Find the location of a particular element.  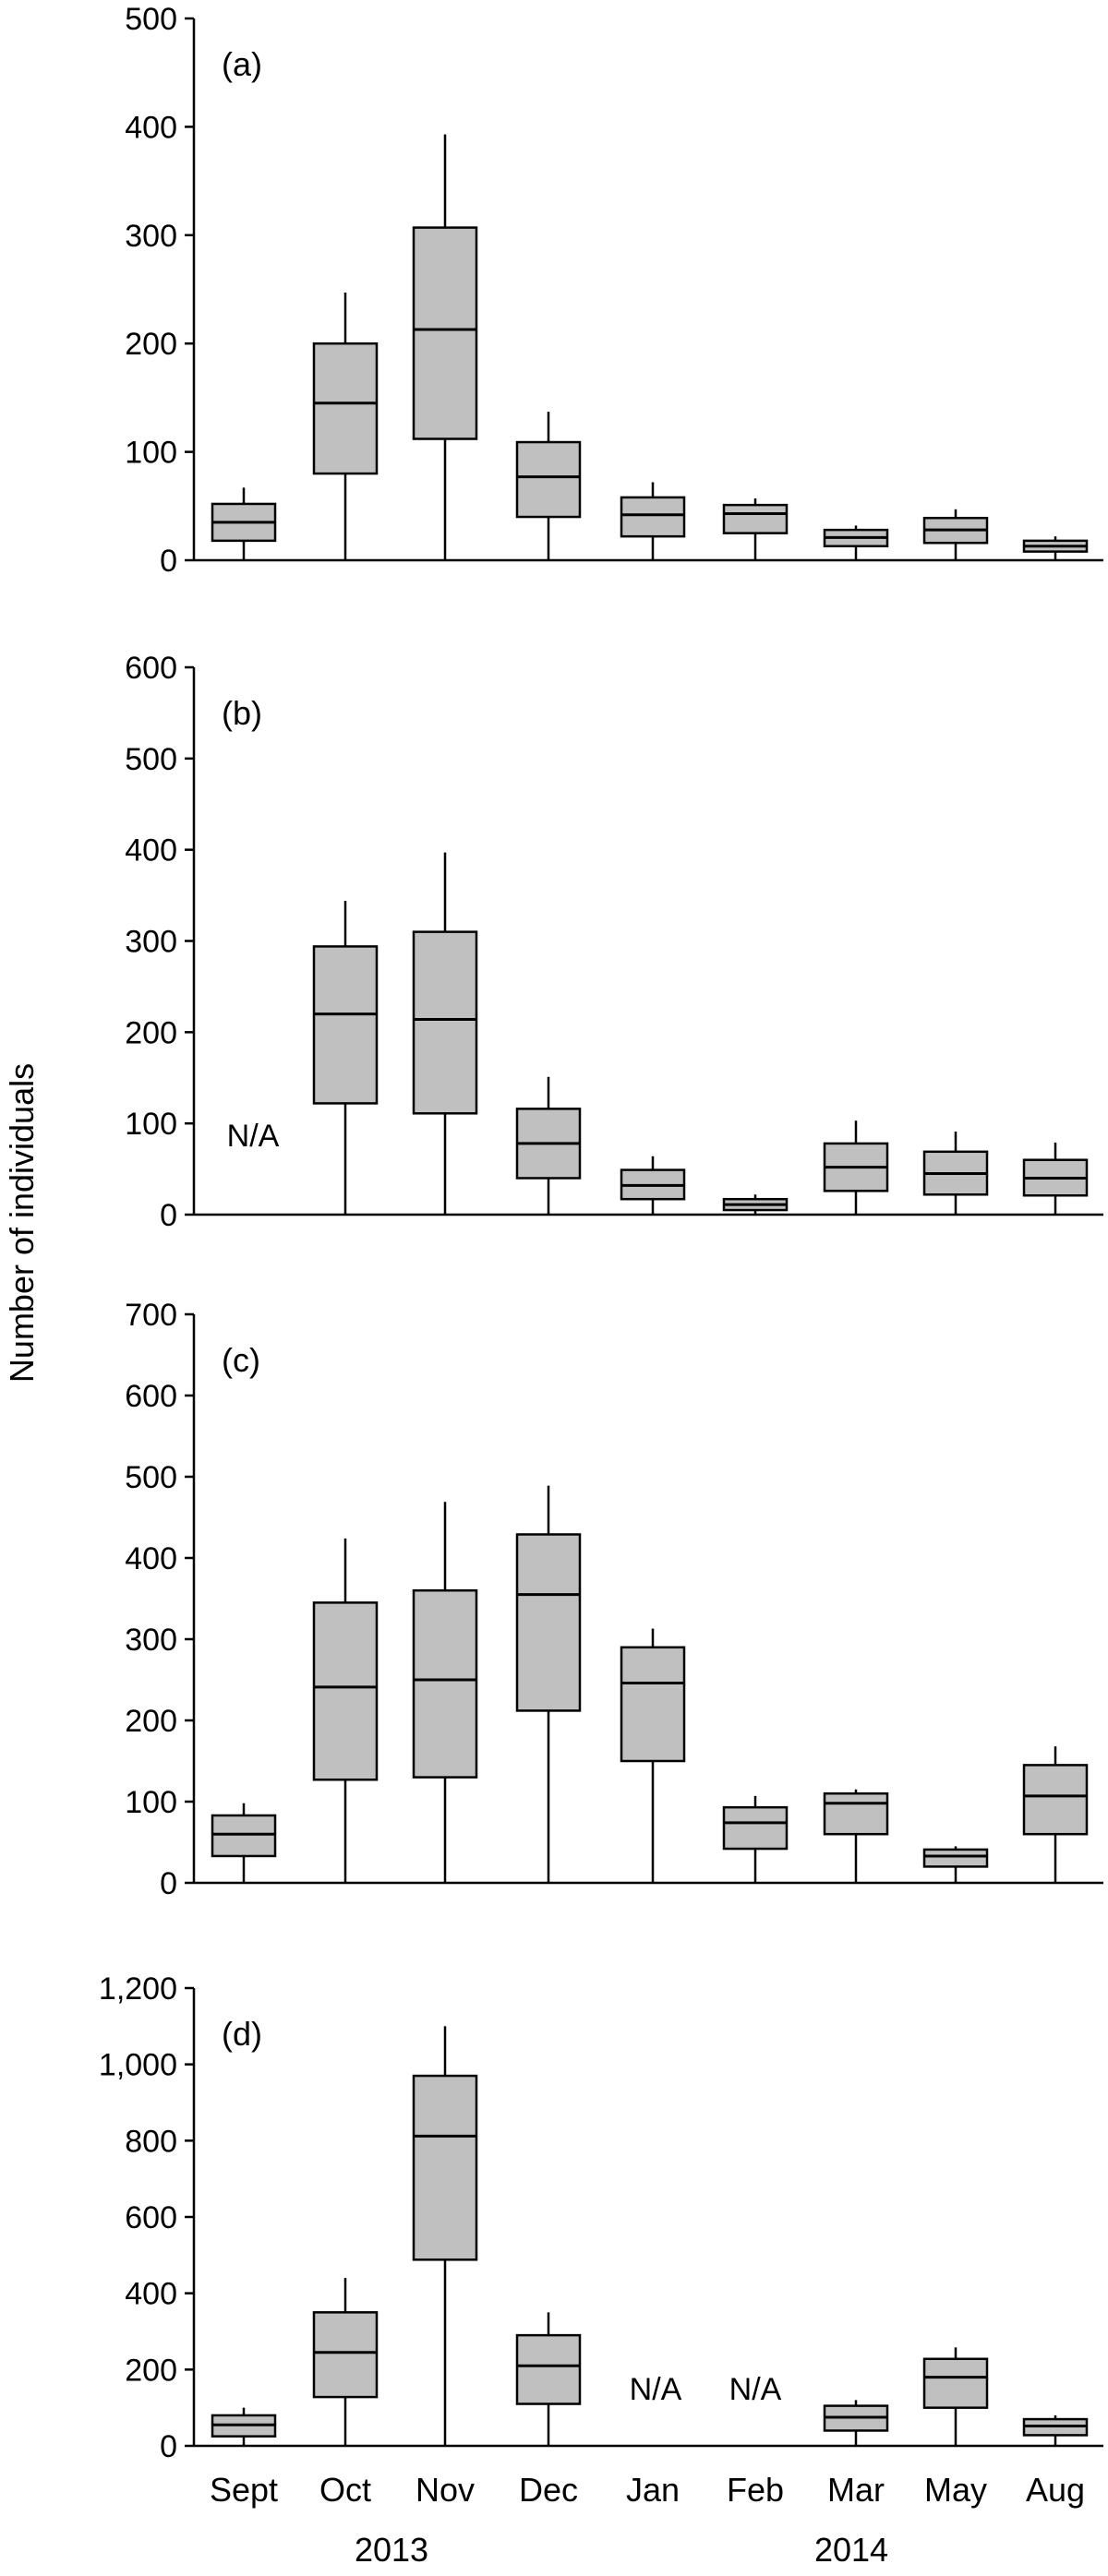

panel-label: (a) is located at coordinates (242, 64).